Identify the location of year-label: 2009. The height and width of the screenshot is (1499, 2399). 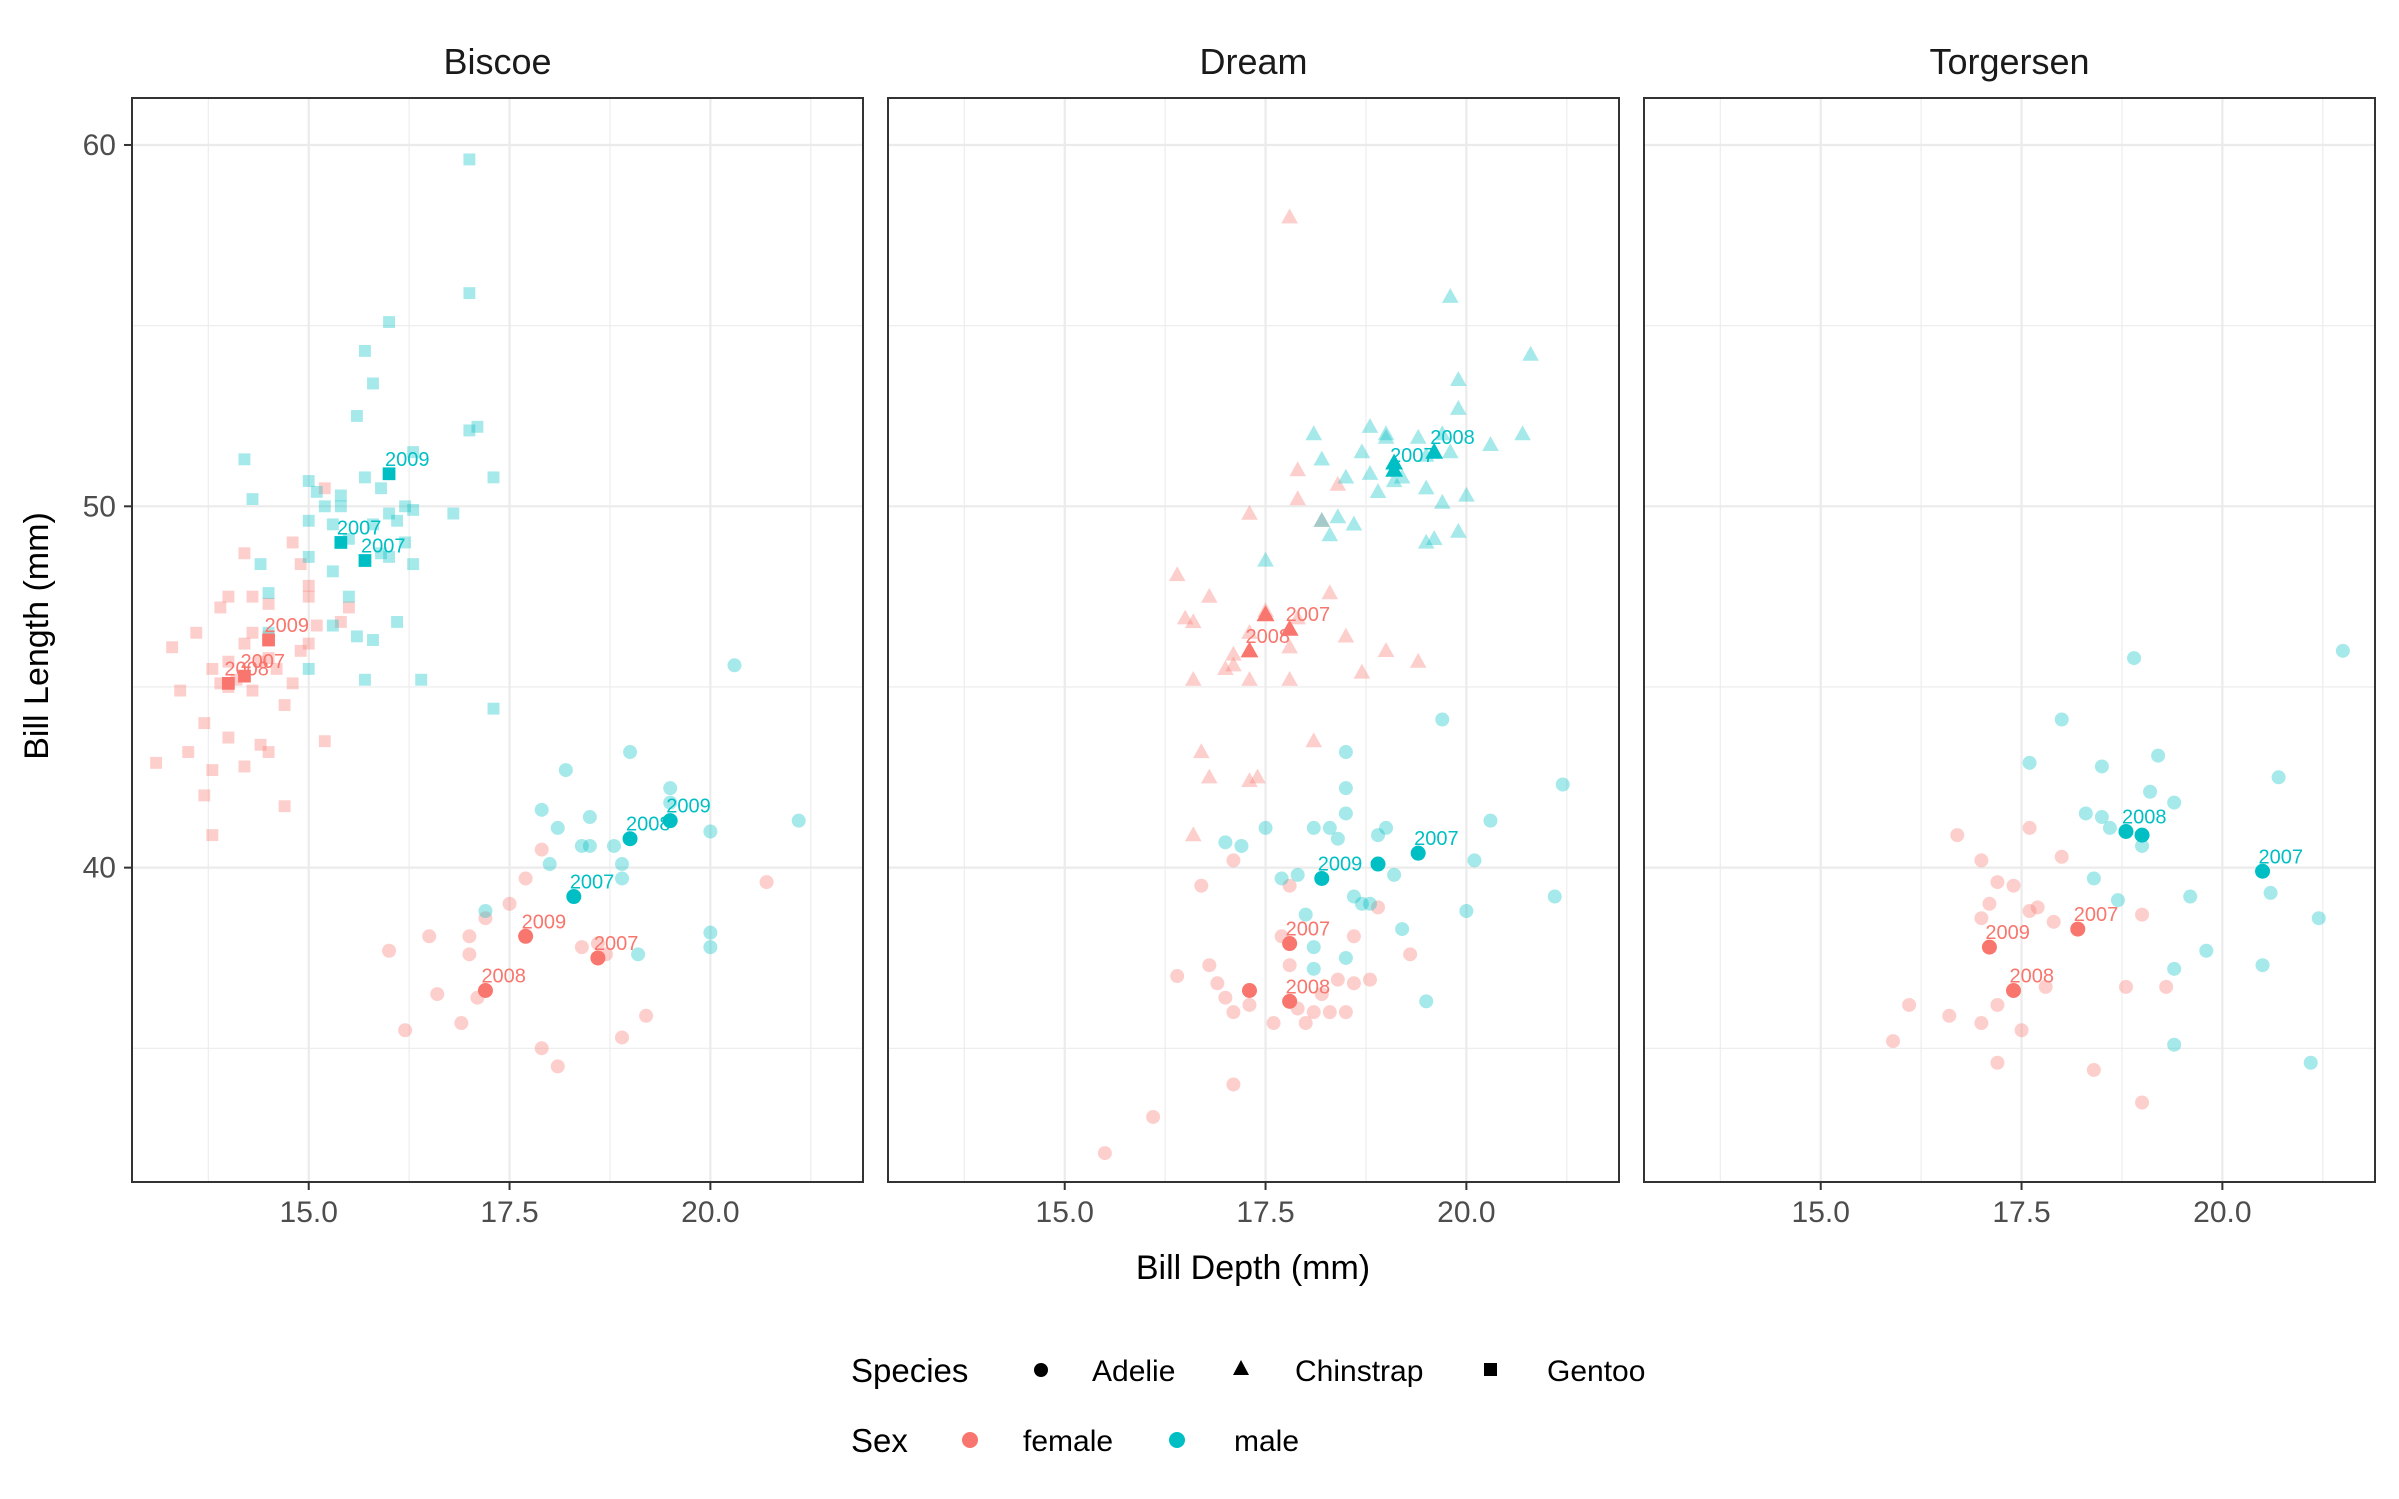
(688, 807).